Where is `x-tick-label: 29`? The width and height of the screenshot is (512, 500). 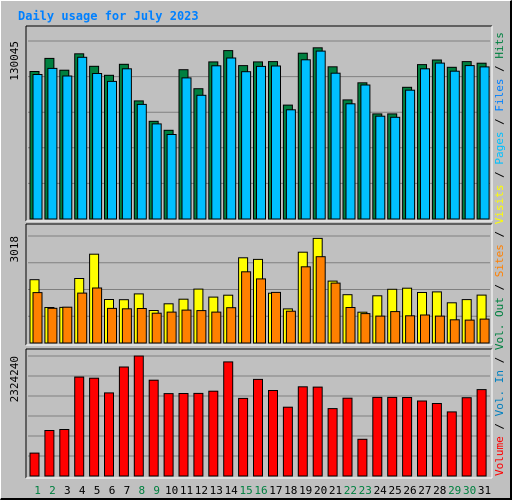 x-tick-label: 29 is located at coordinates (454, 490).